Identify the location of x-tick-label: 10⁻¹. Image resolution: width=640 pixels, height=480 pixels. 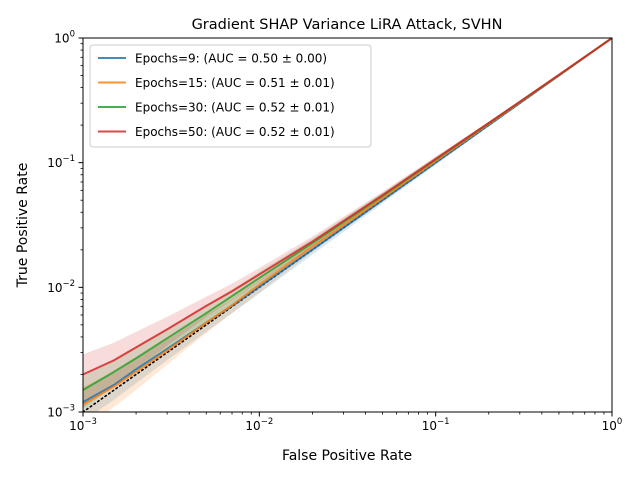
(436, 425).